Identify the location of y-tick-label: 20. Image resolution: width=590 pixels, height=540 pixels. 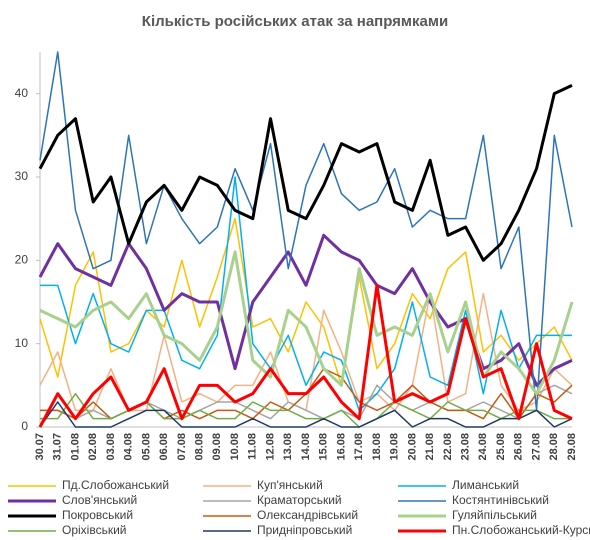
(22, 260).